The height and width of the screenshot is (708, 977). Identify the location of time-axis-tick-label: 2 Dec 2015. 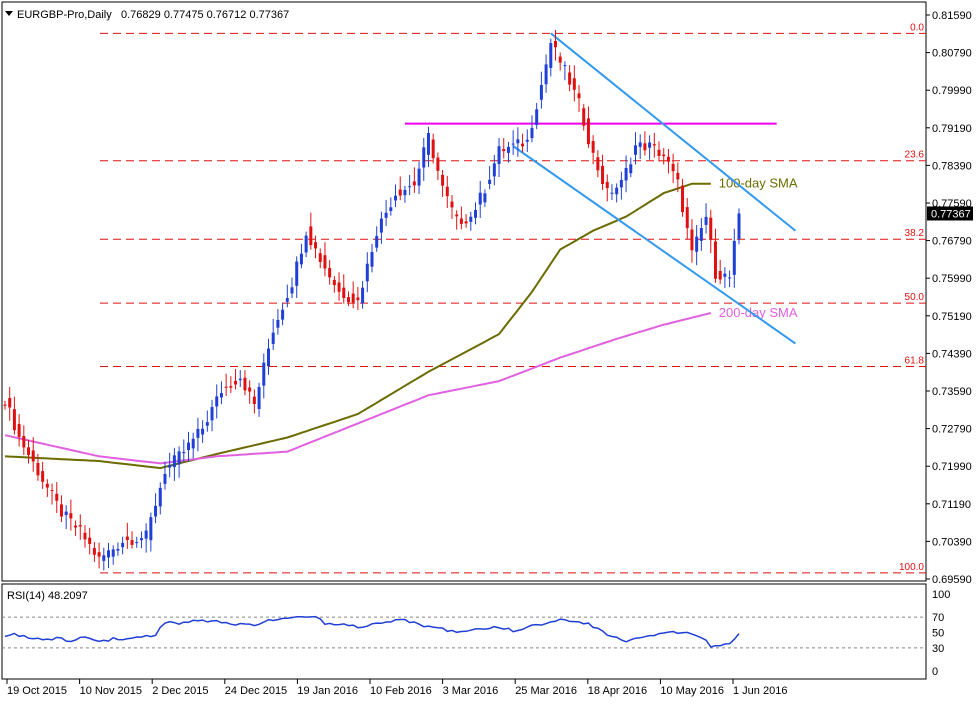
(180, 691).